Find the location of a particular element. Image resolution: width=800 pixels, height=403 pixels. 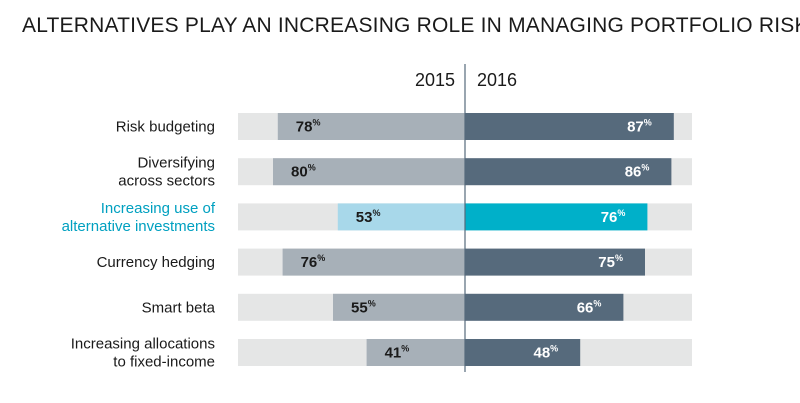

value-label-2016: 48% is located at coordinates (545, 353).